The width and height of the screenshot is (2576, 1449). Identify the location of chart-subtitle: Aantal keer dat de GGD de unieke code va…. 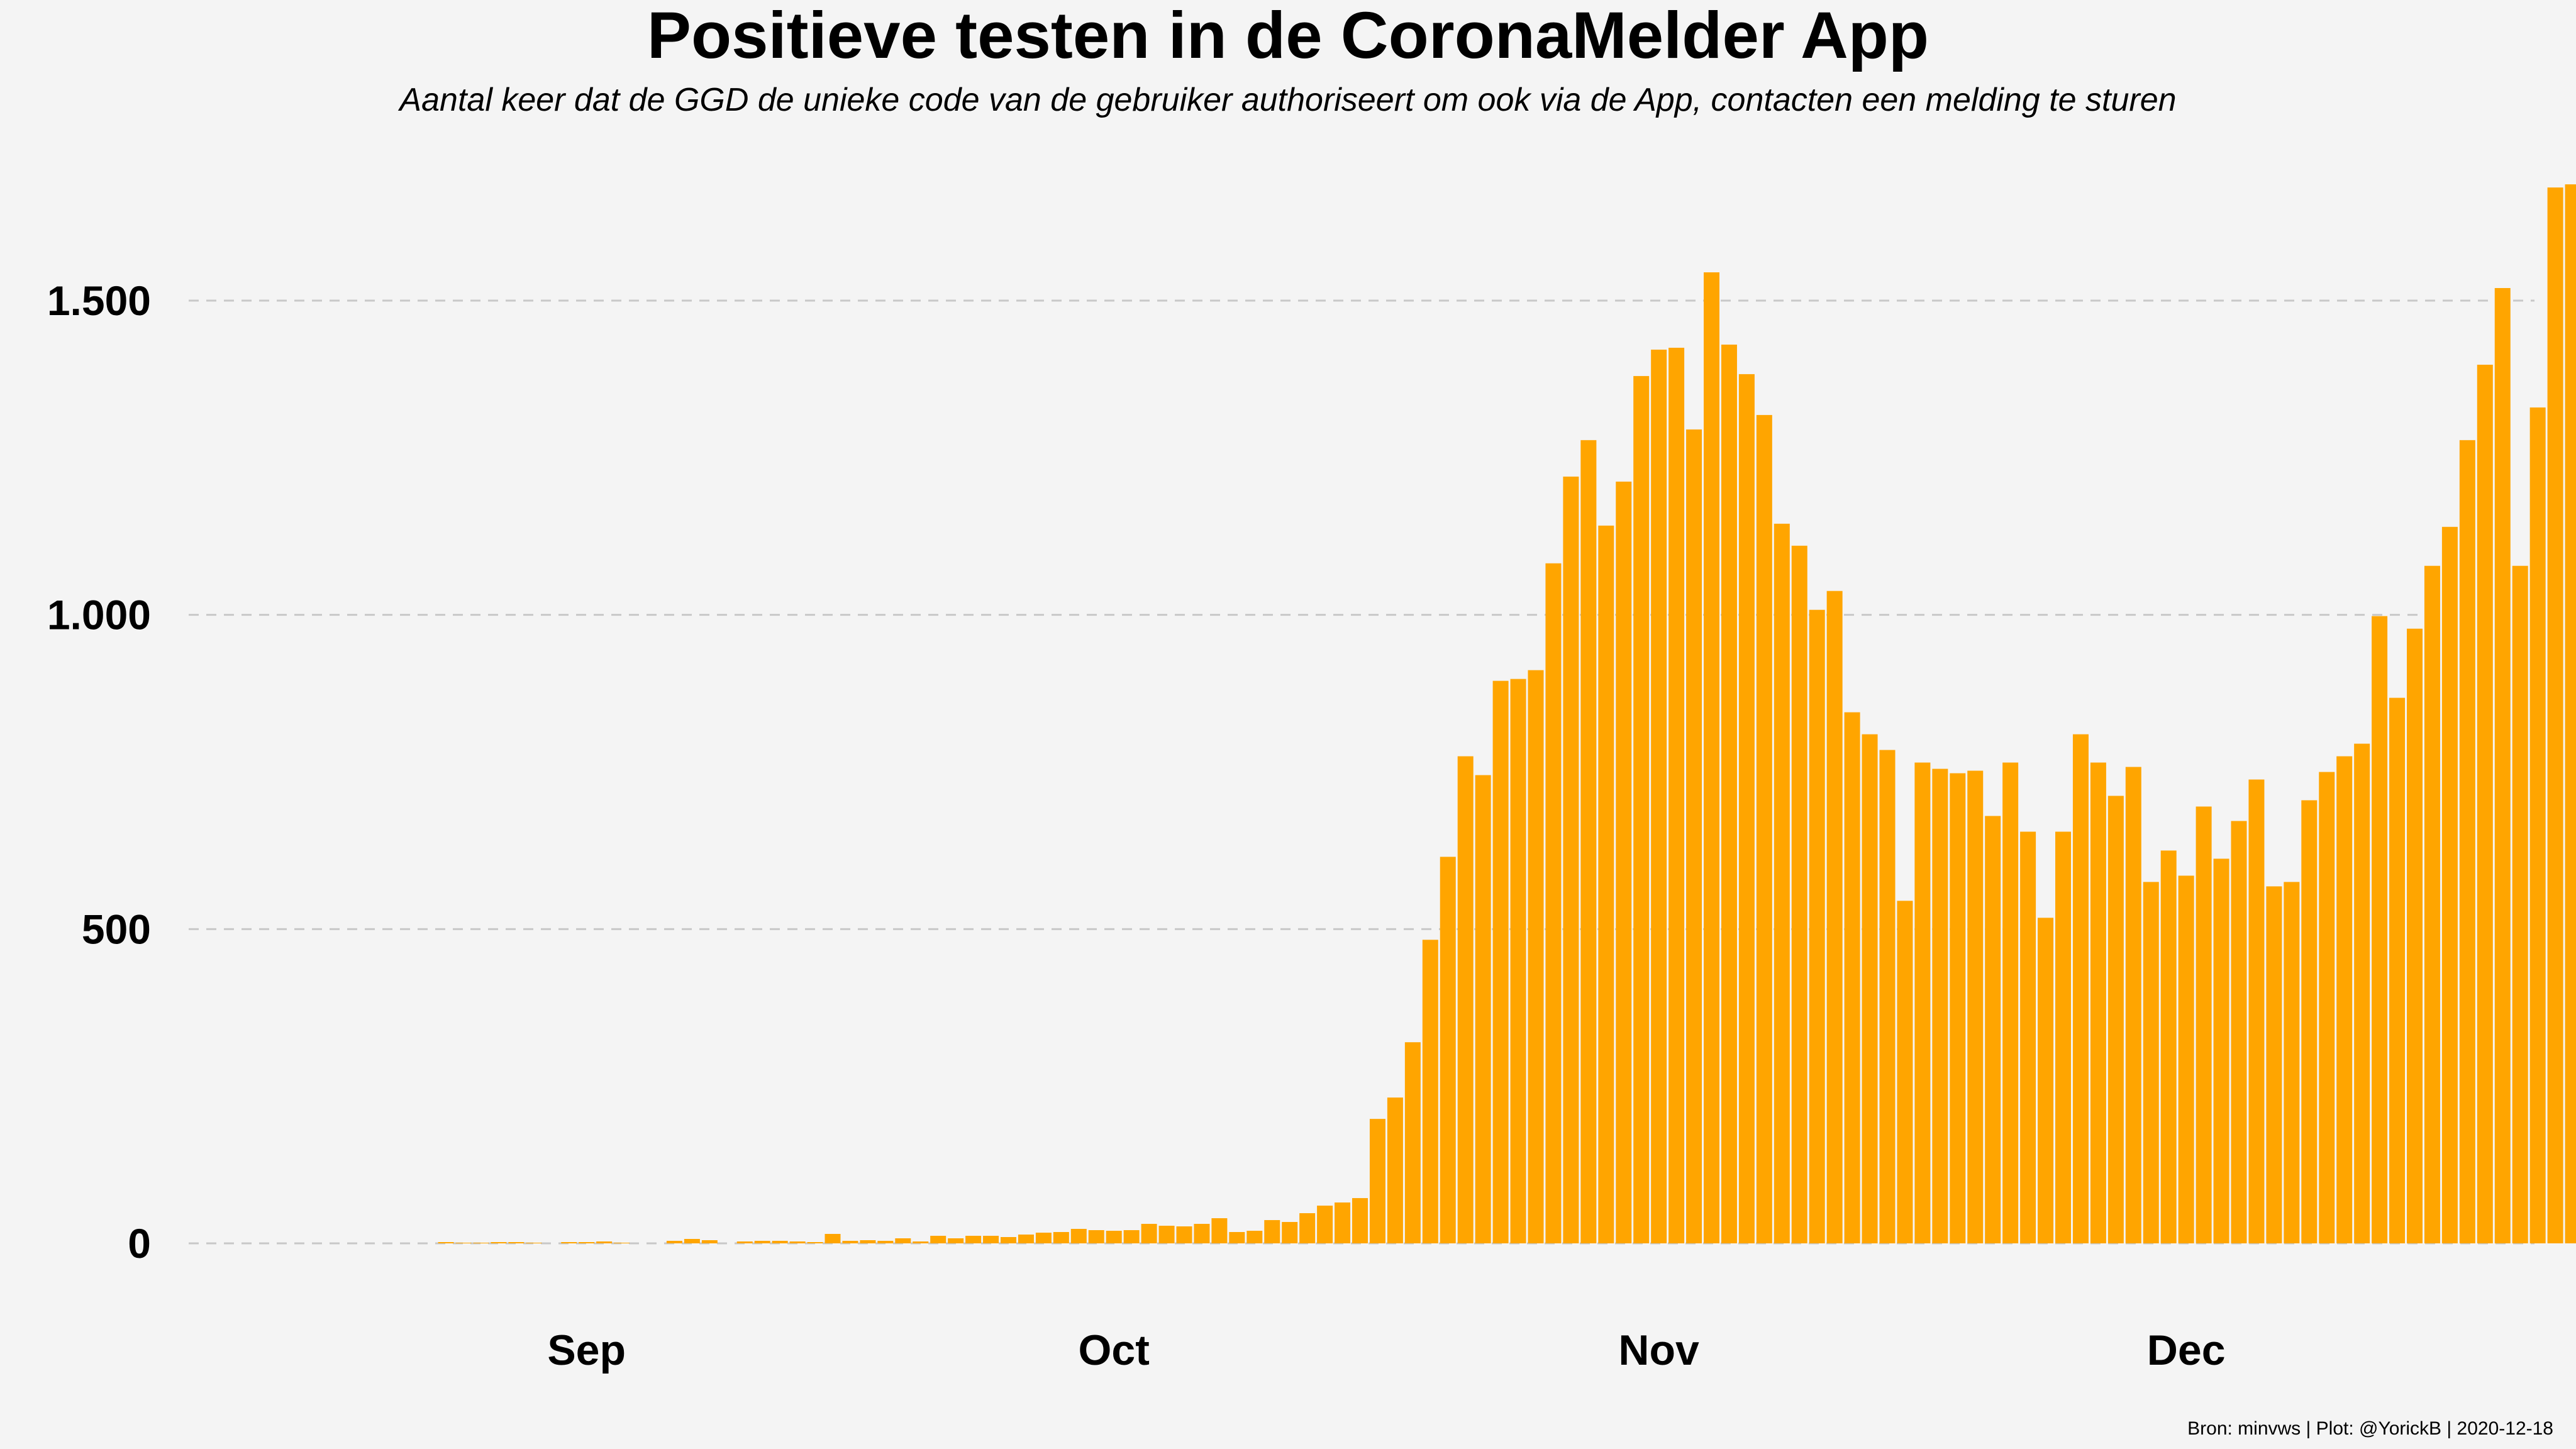
(1286, 100).